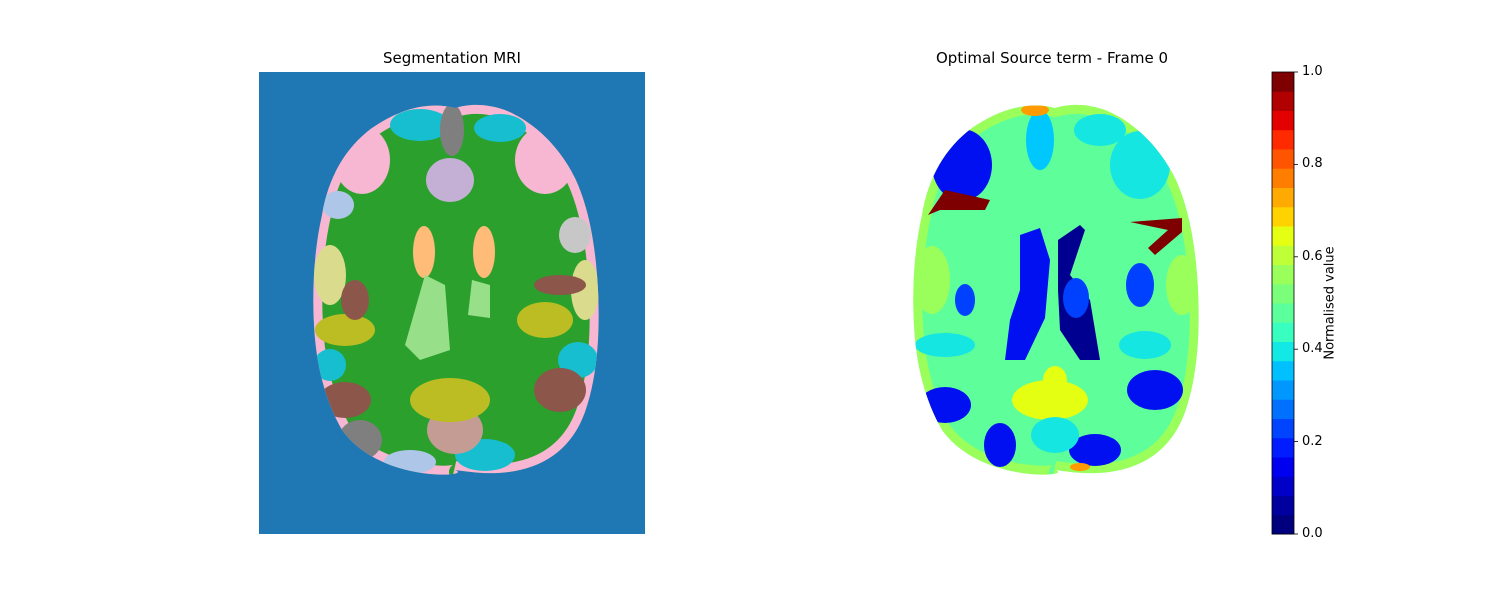 This screenshot has height=600, width=1500. Describe the element at coordinates (1312, 71) in the screenshot. I see `colorbar-tick-label: 1.0` at that location.